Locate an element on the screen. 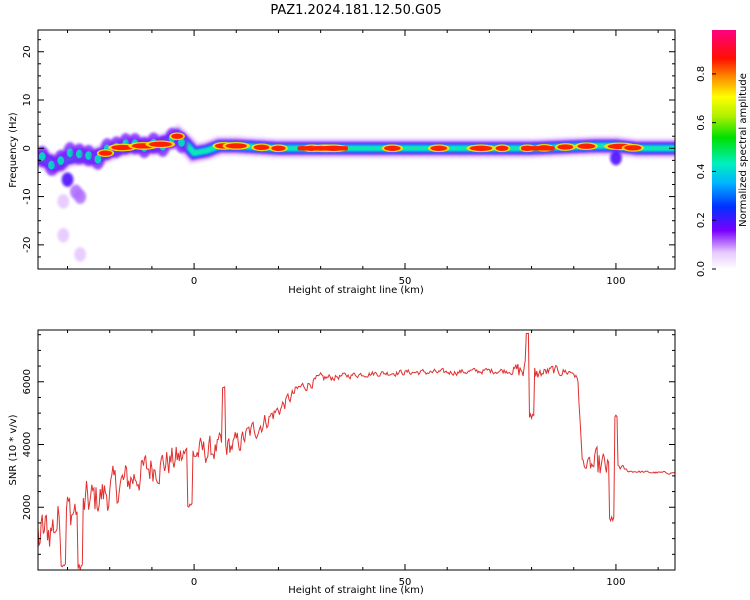  y-tick-label: 10 is located at coordinates (27, 100).